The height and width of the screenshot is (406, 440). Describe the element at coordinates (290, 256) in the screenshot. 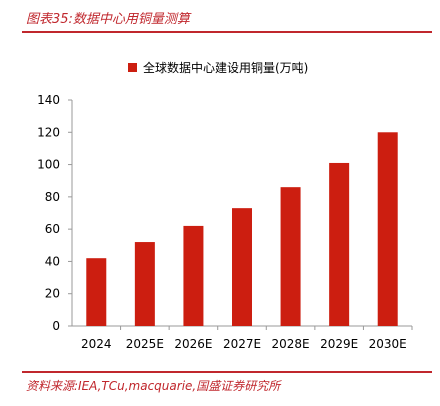

I see `bar-2028E` at that location.